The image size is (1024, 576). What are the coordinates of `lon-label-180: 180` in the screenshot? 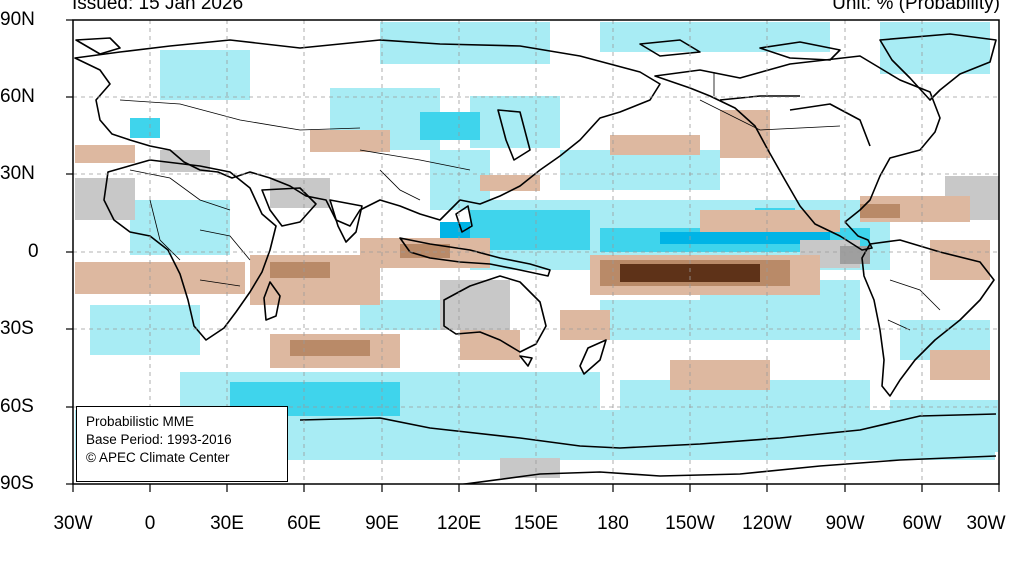 It's located at (613, 523).